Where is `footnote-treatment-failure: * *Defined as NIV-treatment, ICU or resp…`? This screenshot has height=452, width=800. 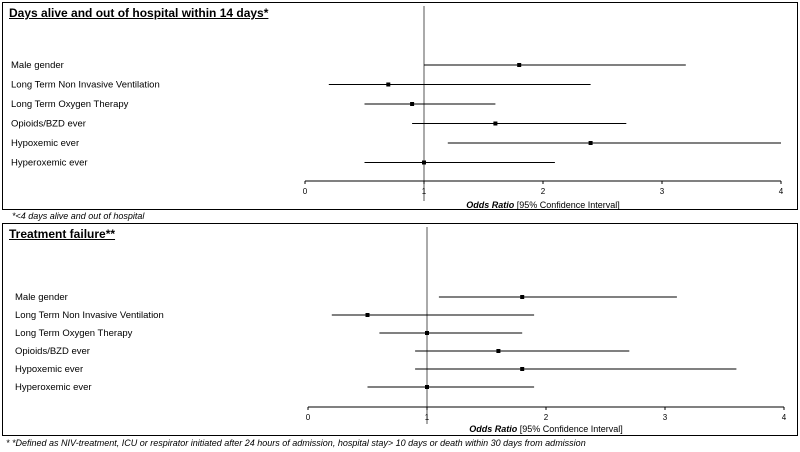 footnote-treatment-failure: * *Defined as NIV-treatment, ICU or resp… is located at coordinates (296, 443).